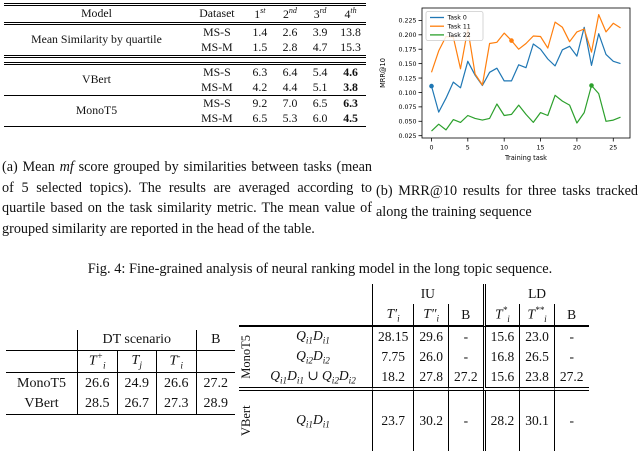 The height and width of the screenshot is (451, 640). I want to click on value-cell: 4.4, so click(290, 88).